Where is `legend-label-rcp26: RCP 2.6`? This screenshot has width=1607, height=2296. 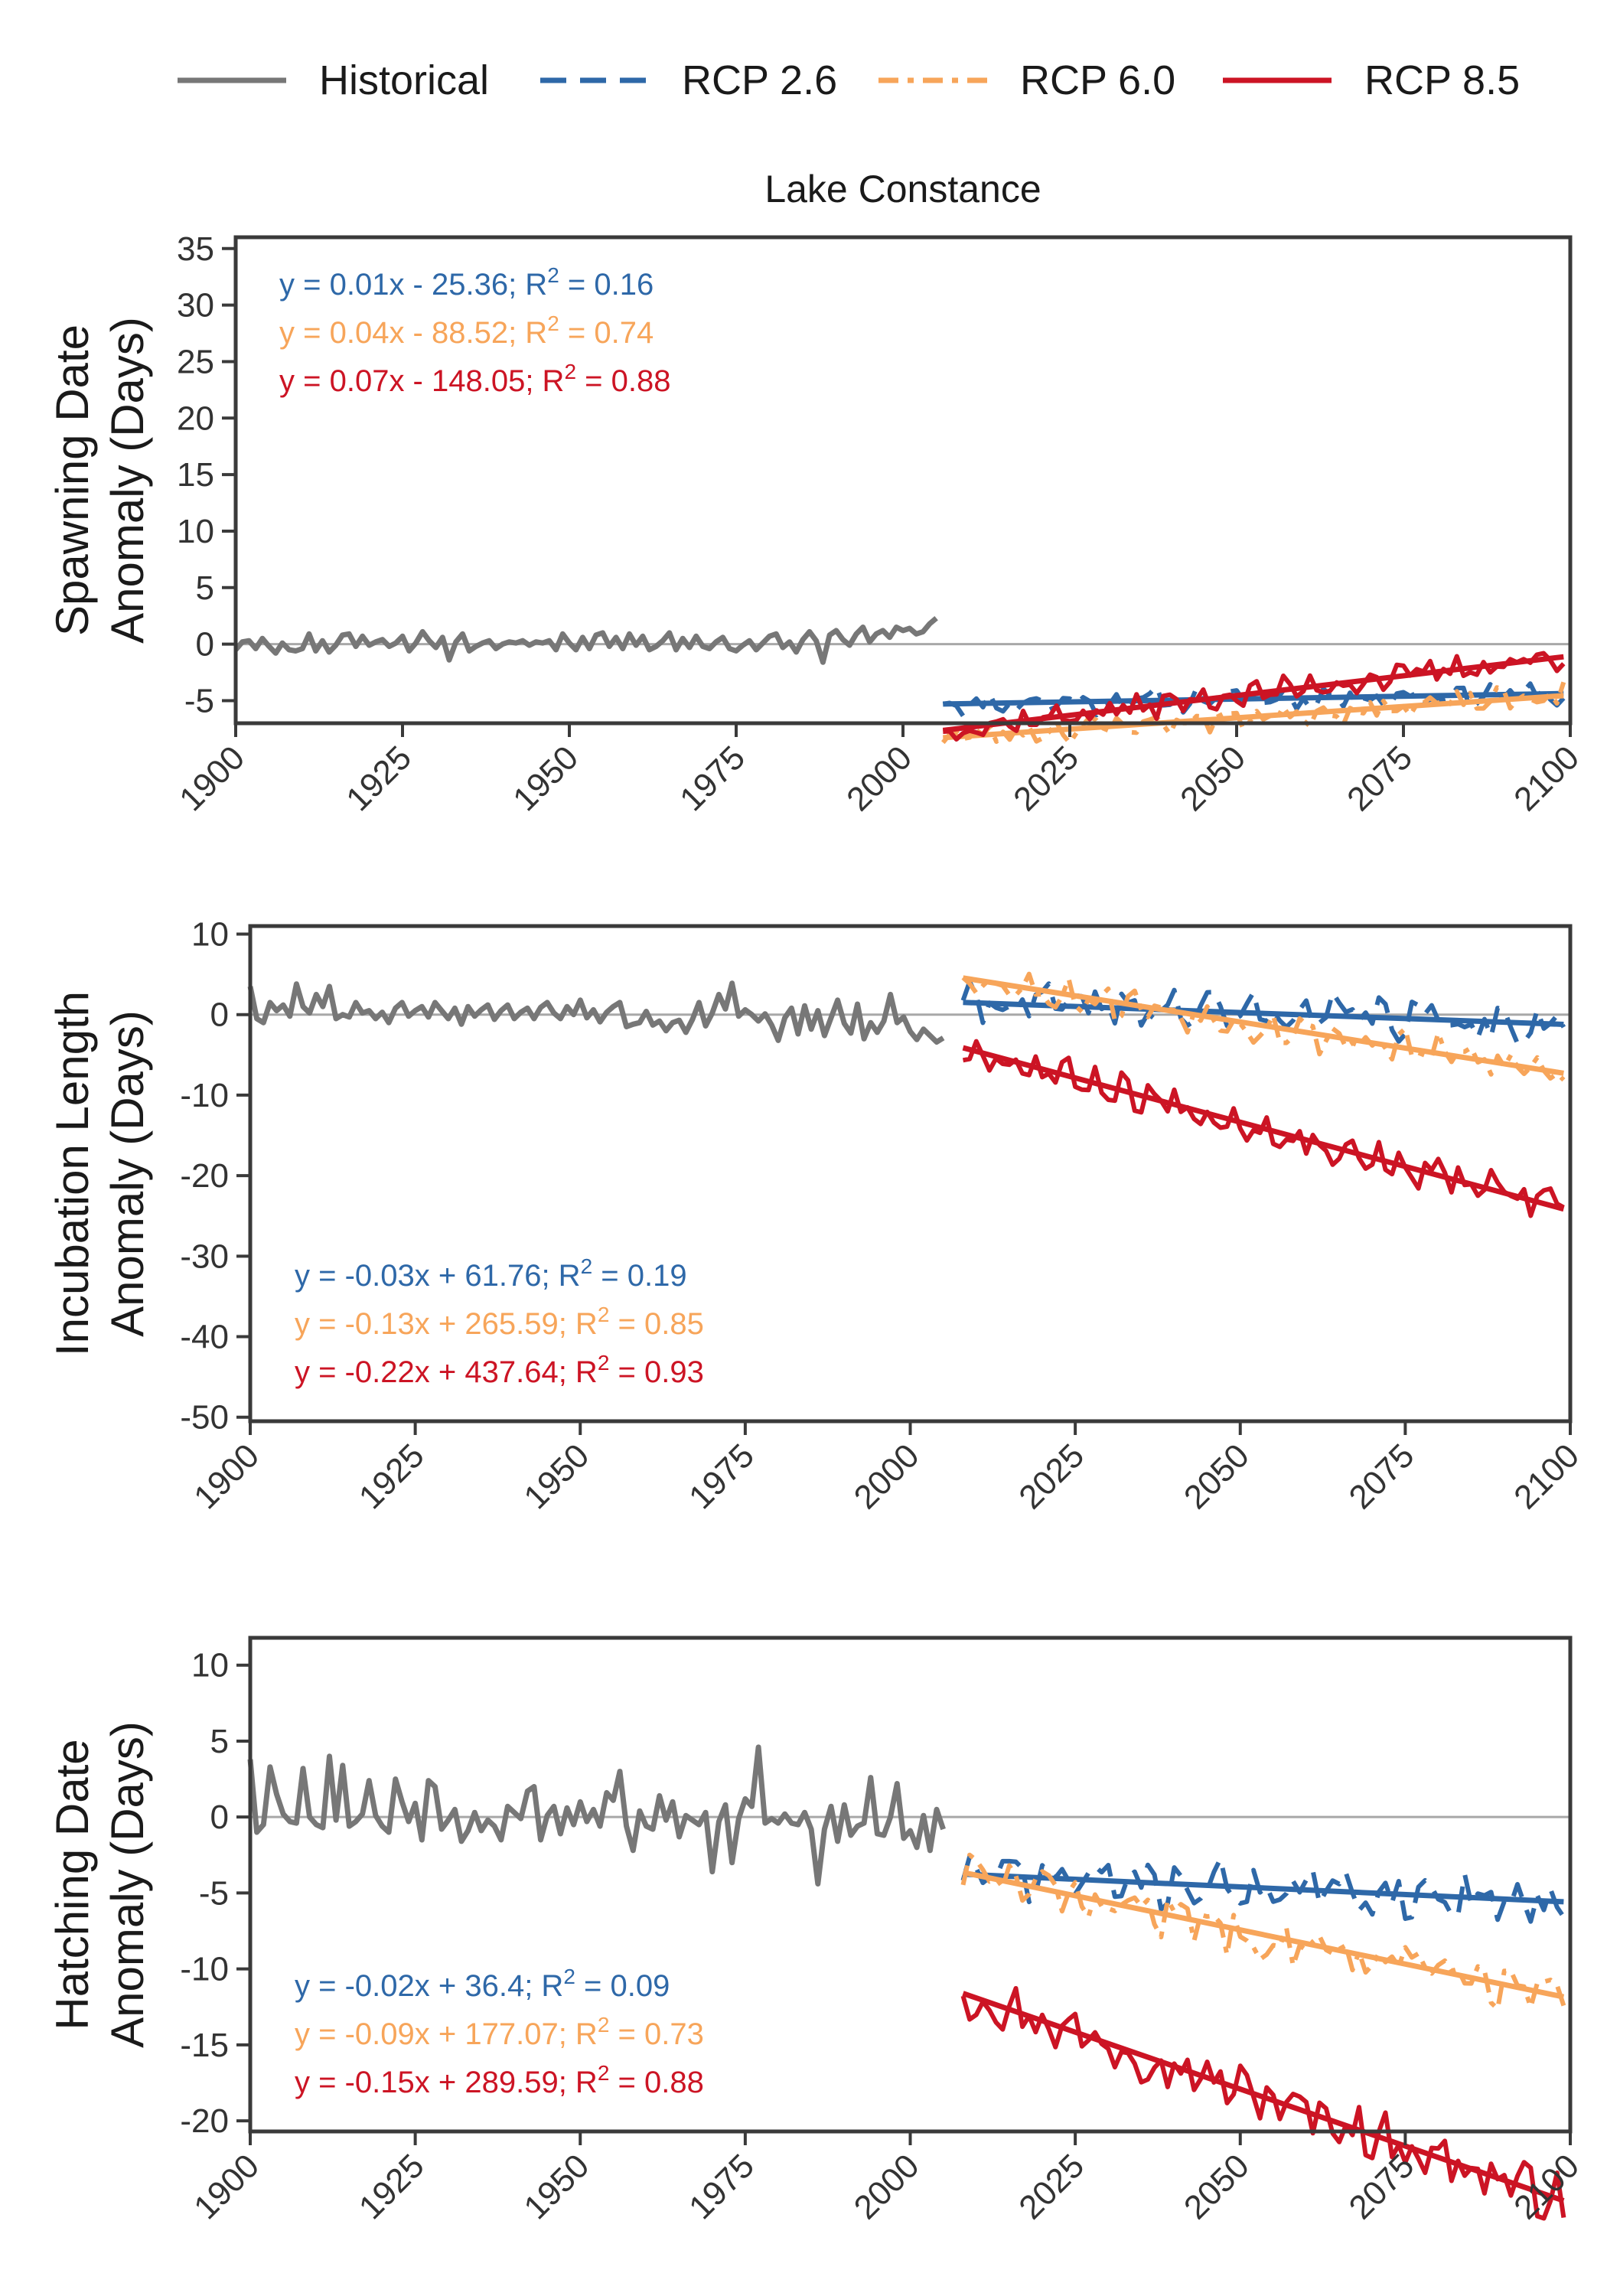 legend-label-rcp26: RCP 2.6 is located at coordinates (759, 80).